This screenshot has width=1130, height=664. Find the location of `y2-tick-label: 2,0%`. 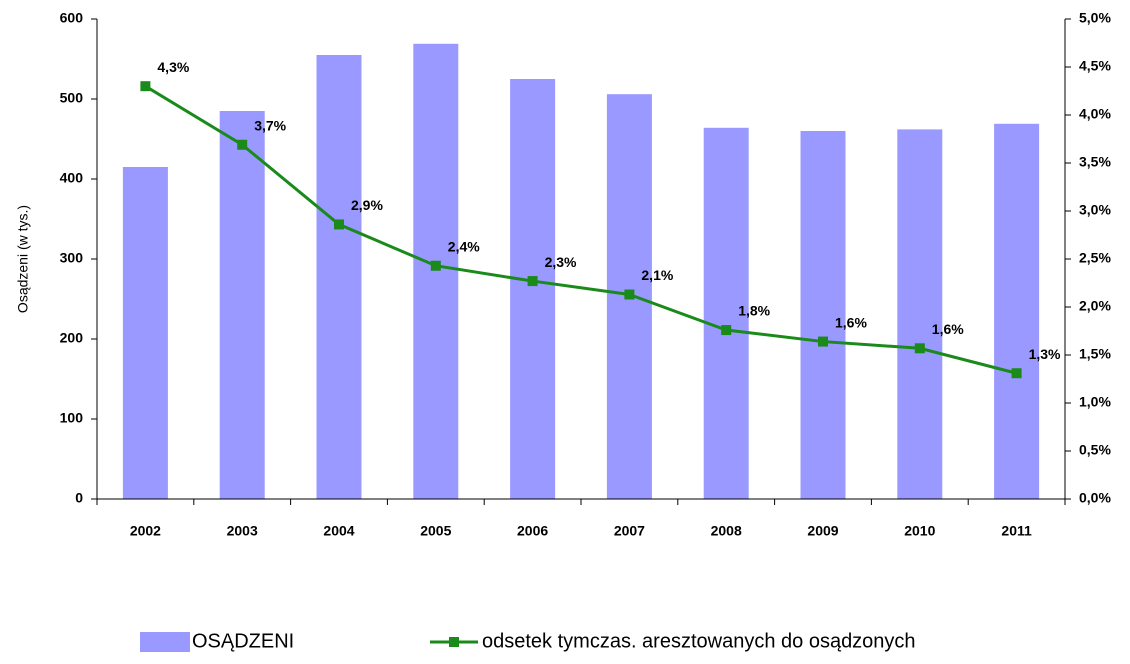

y2-tick-label: 2,0% is located at coordinates (1095, 306).